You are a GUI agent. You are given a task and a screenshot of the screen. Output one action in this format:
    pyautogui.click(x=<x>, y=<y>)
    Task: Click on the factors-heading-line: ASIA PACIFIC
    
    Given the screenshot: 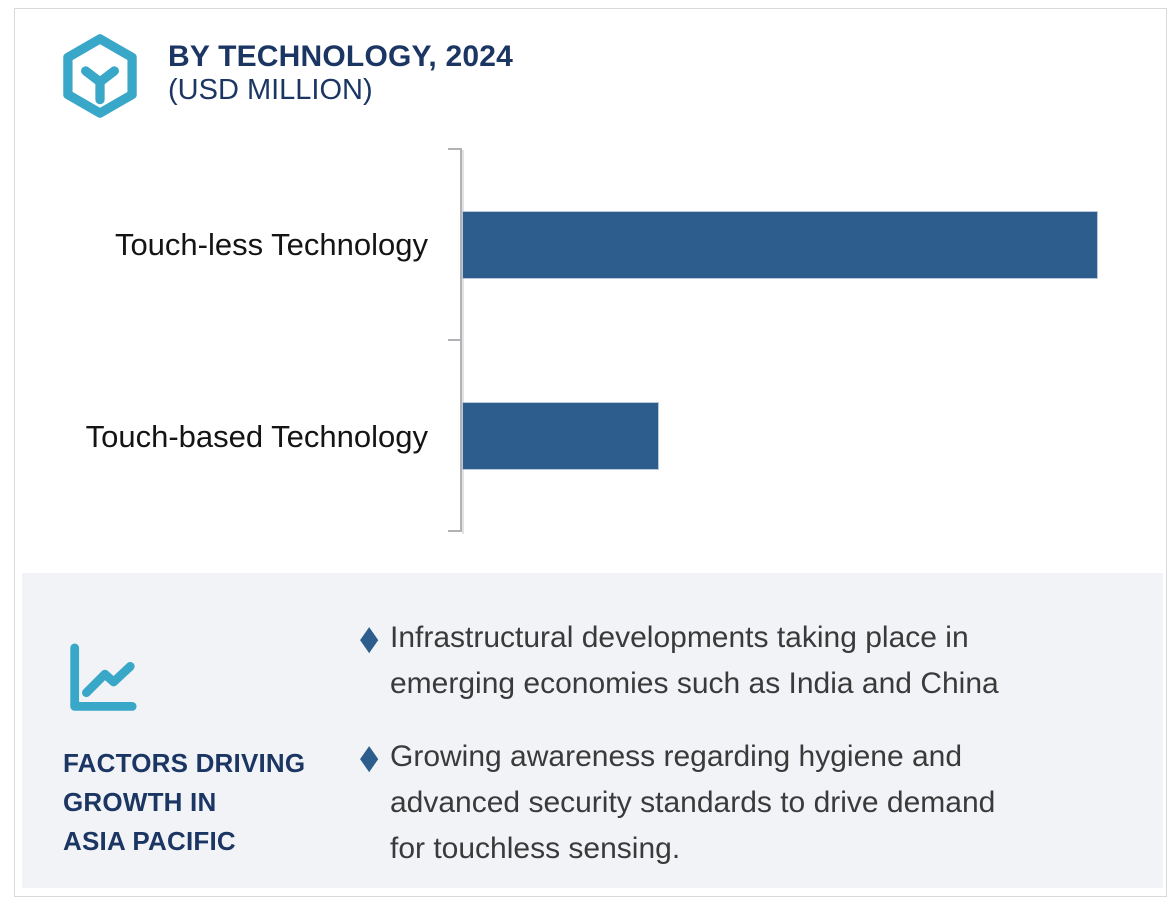 What is the action you would take?
    pyautogui.click(x=149, y=841)
    